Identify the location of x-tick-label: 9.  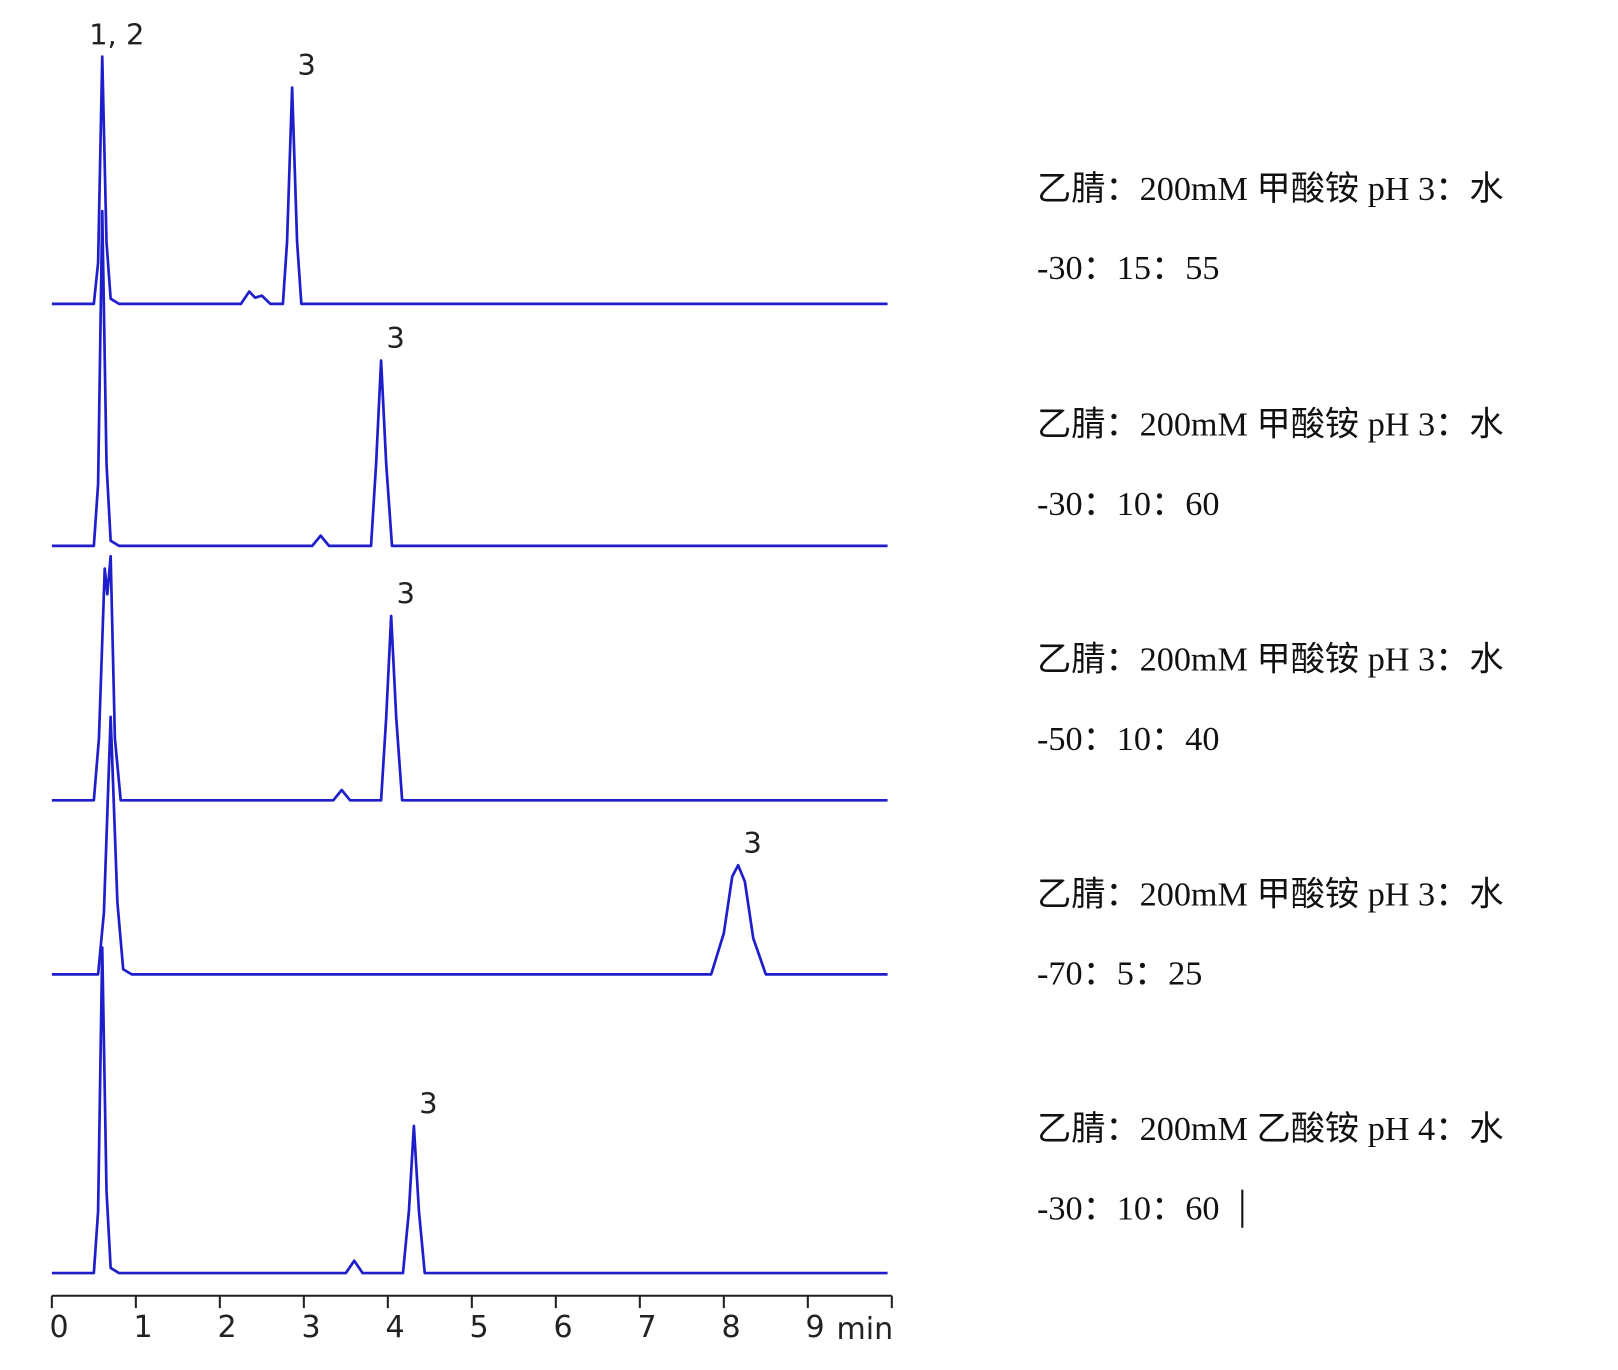
(815, 1327).